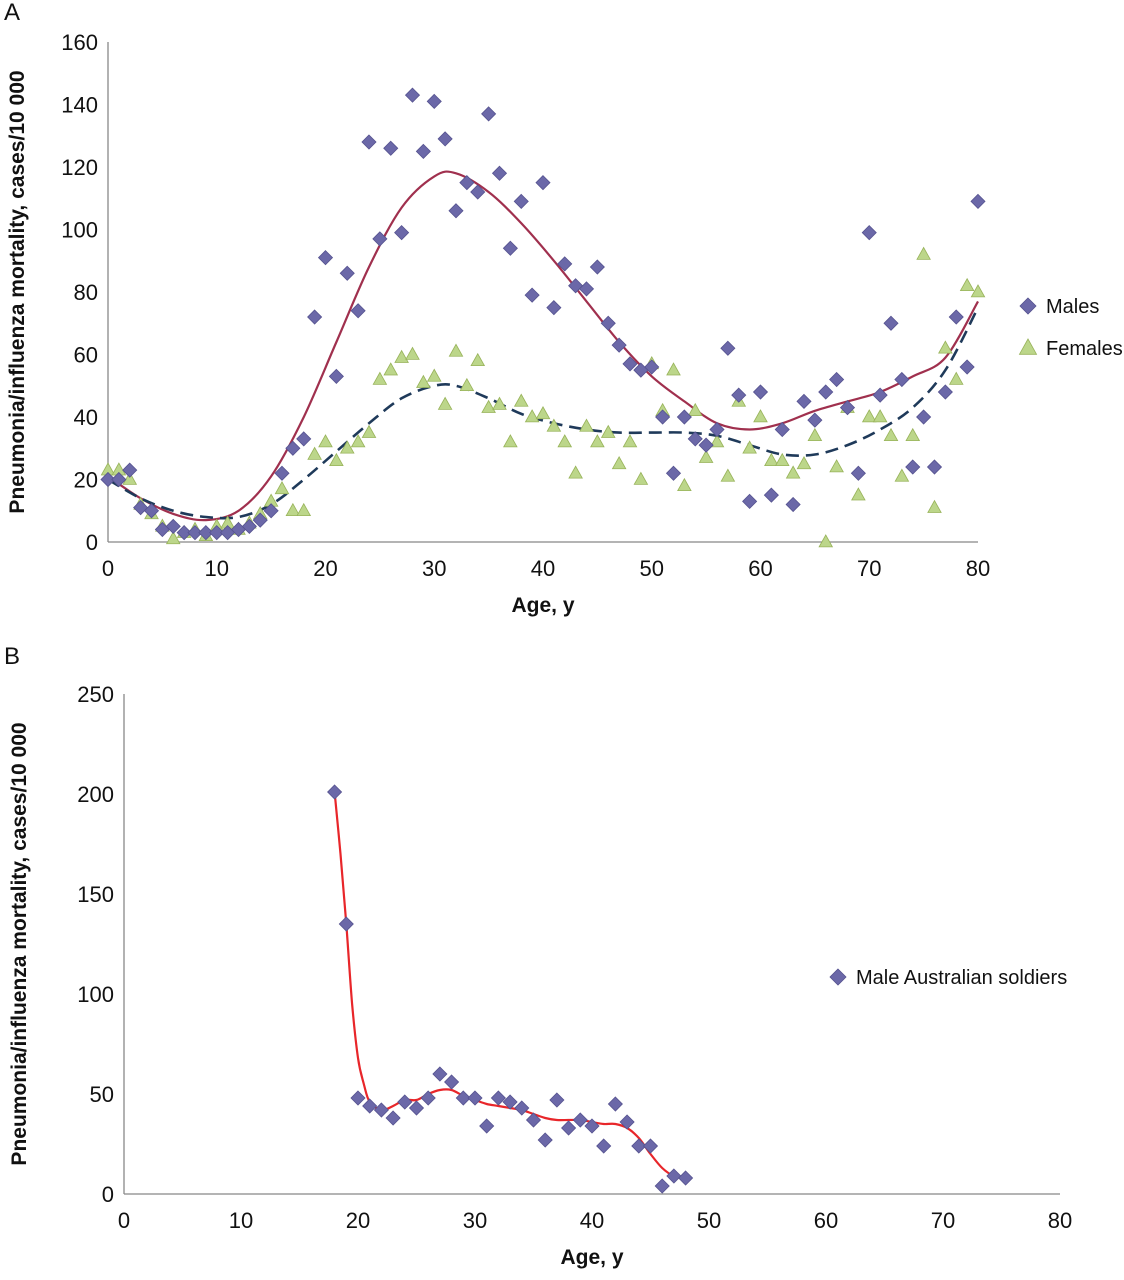 The width and height of the screenshot is (1124, 1280). I want to click on x-tick-label: 0, so click(108, 568).